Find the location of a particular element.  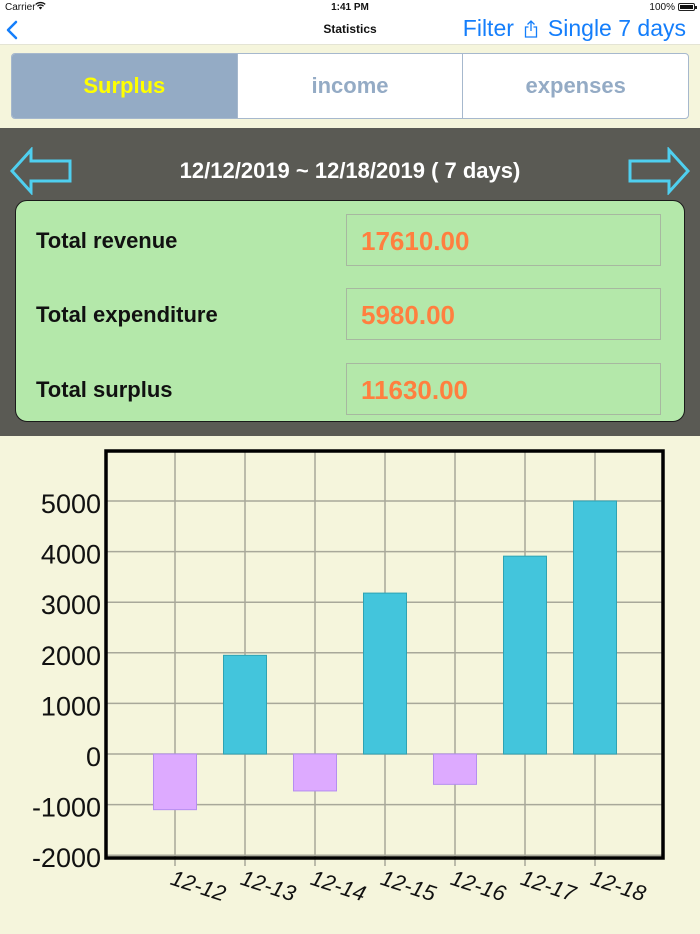

y-tick-label: 2000 is located at coordinates (71, 656).